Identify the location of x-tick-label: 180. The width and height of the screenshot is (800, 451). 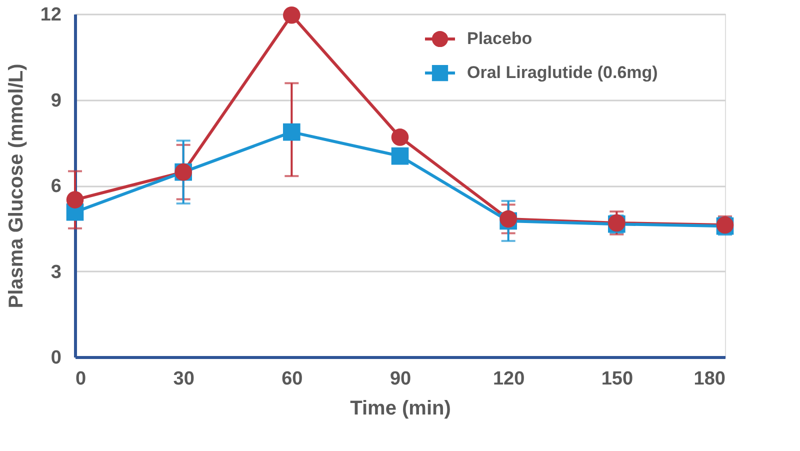
(710, 379).